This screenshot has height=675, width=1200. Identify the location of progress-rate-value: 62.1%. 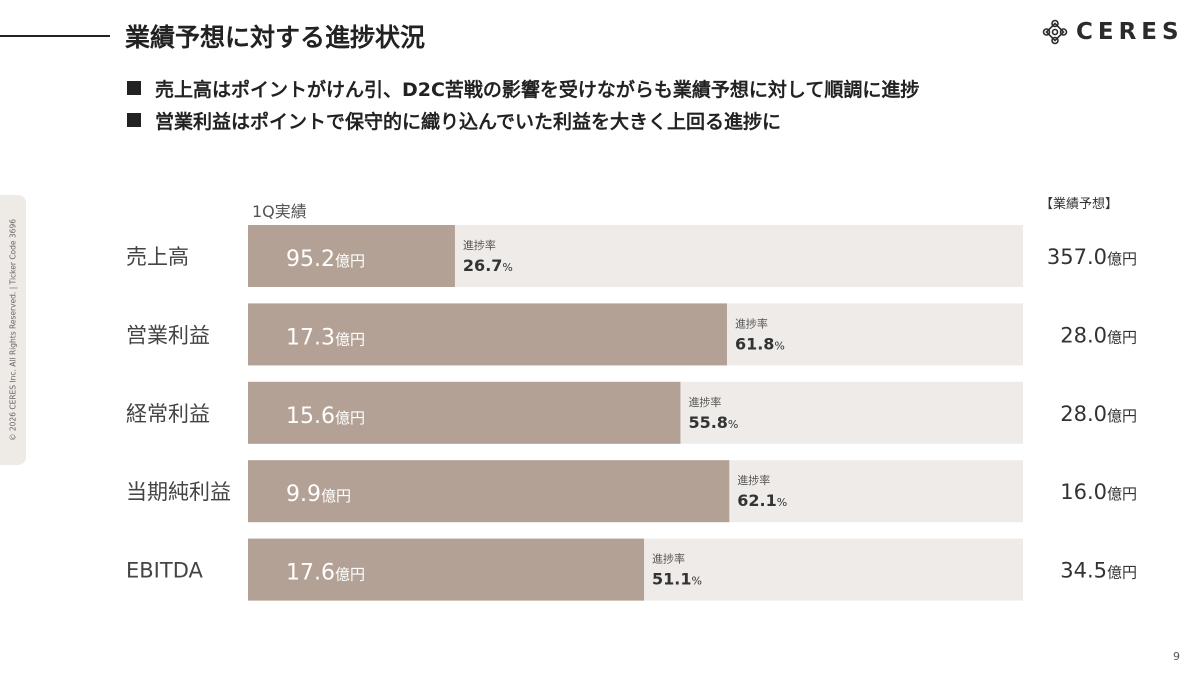
(762, 500).